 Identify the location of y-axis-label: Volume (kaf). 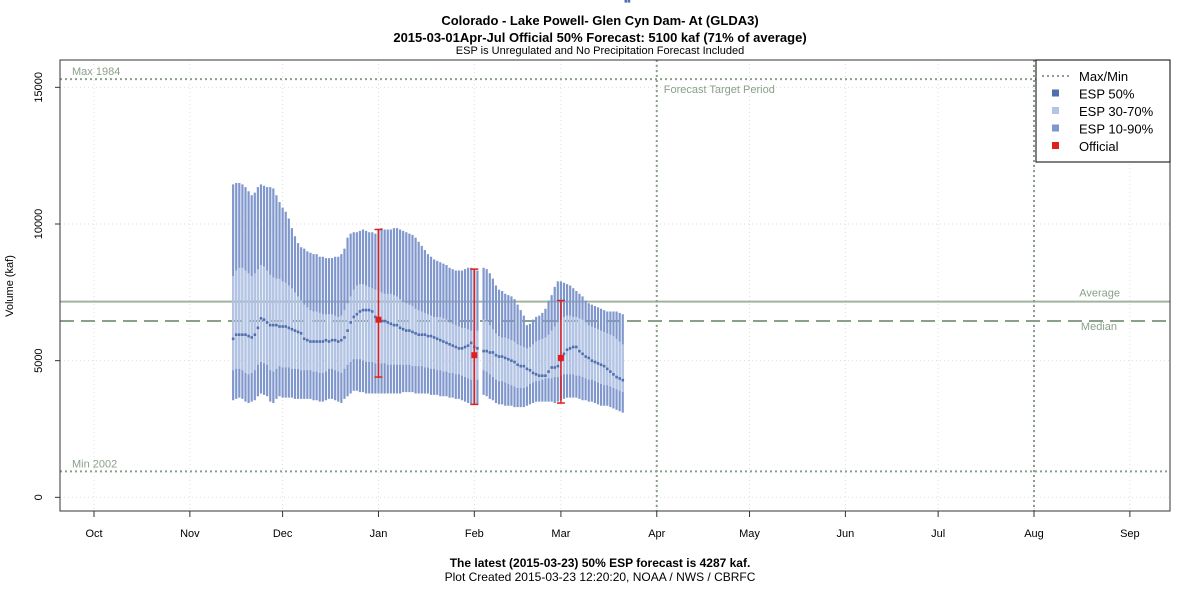
(10, 286).